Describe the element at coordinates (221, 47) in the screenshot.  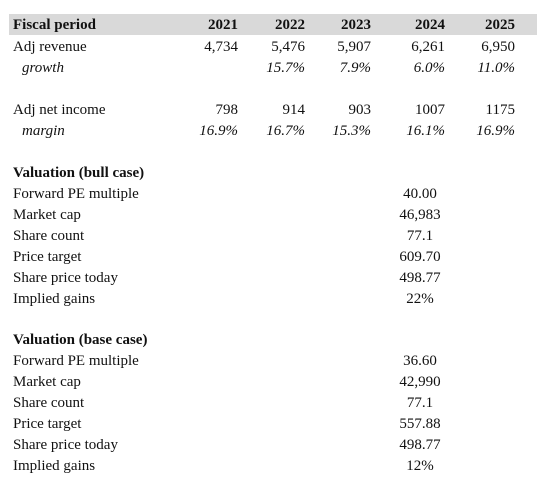
I see `cell: 4,734` at that location.